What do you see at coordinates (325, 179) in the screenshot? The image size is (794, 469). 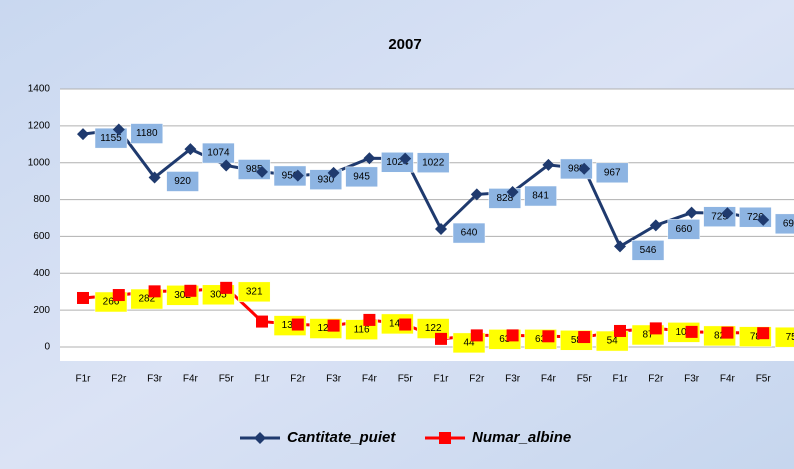 I see `value-label: 930` at bounding box center [325, 179].